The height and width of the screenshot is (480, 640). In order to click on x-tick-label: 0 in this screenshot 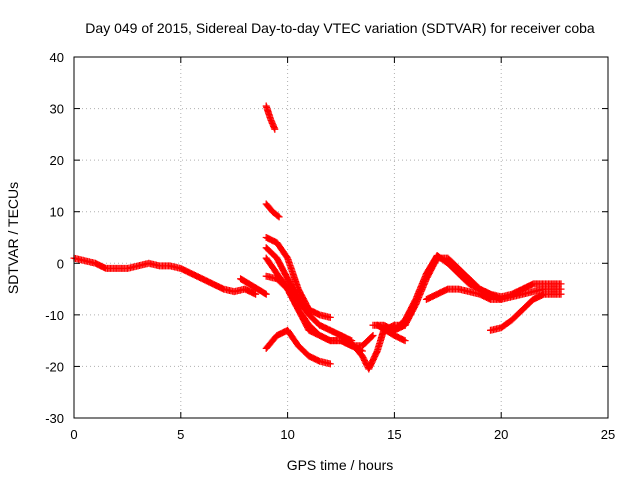, I will do `click(73, 434)`.